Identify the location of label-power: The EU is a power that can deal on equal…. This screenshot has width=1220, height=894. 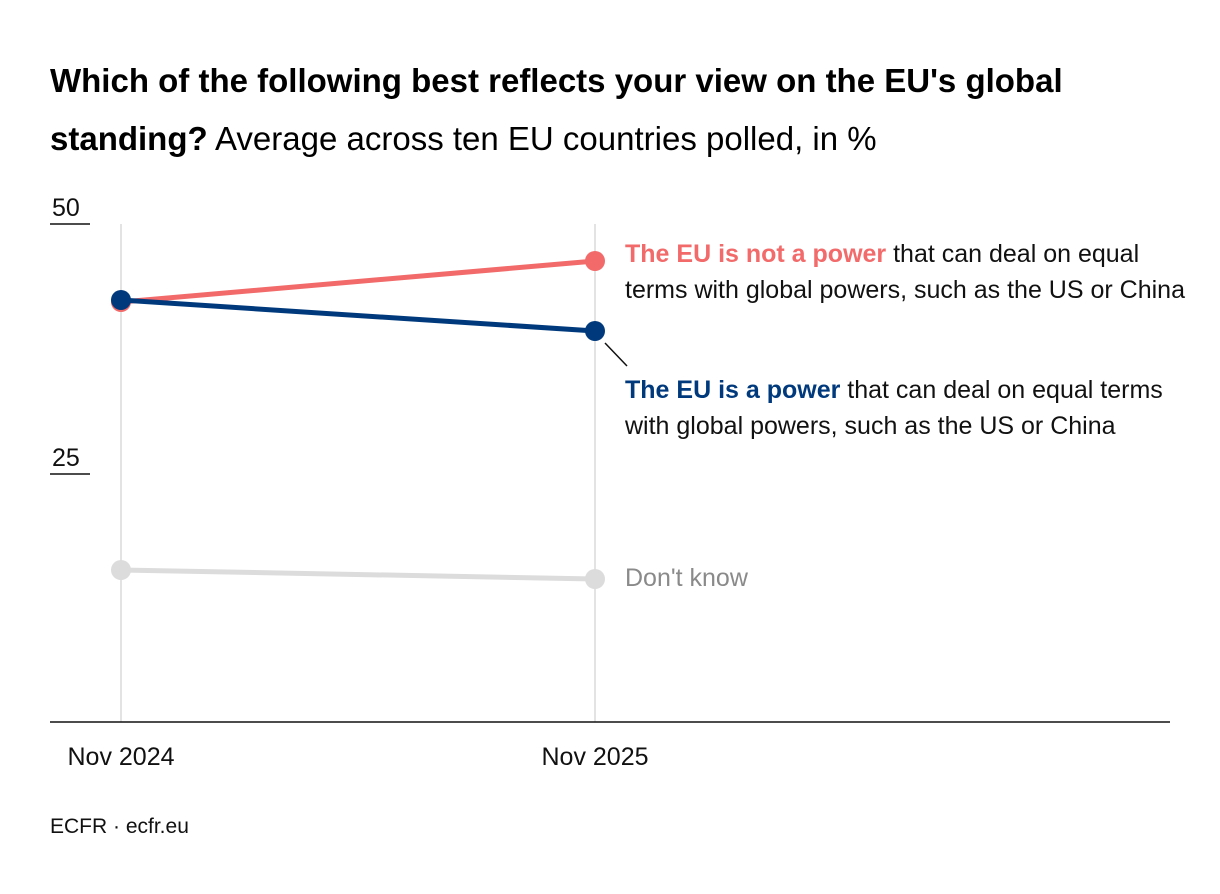
(905, 408).